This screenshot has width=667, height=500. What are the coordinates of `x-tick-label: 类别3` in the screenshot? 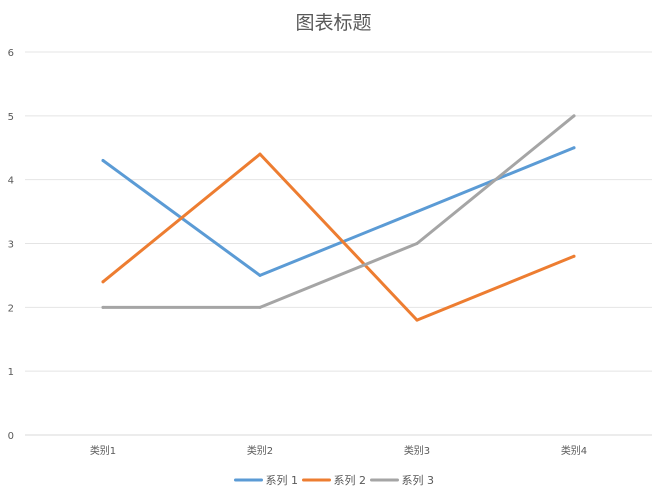 It's located at (417, 450).